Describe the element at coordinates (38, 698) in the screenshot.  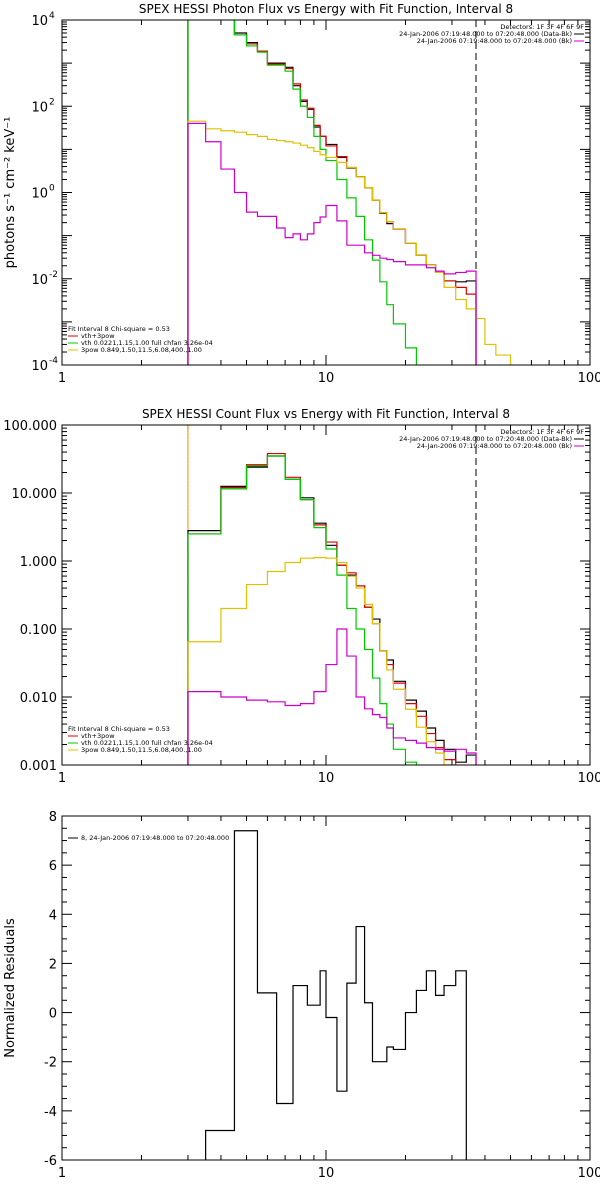
I see `y-tick-label: 0.010` at that location.